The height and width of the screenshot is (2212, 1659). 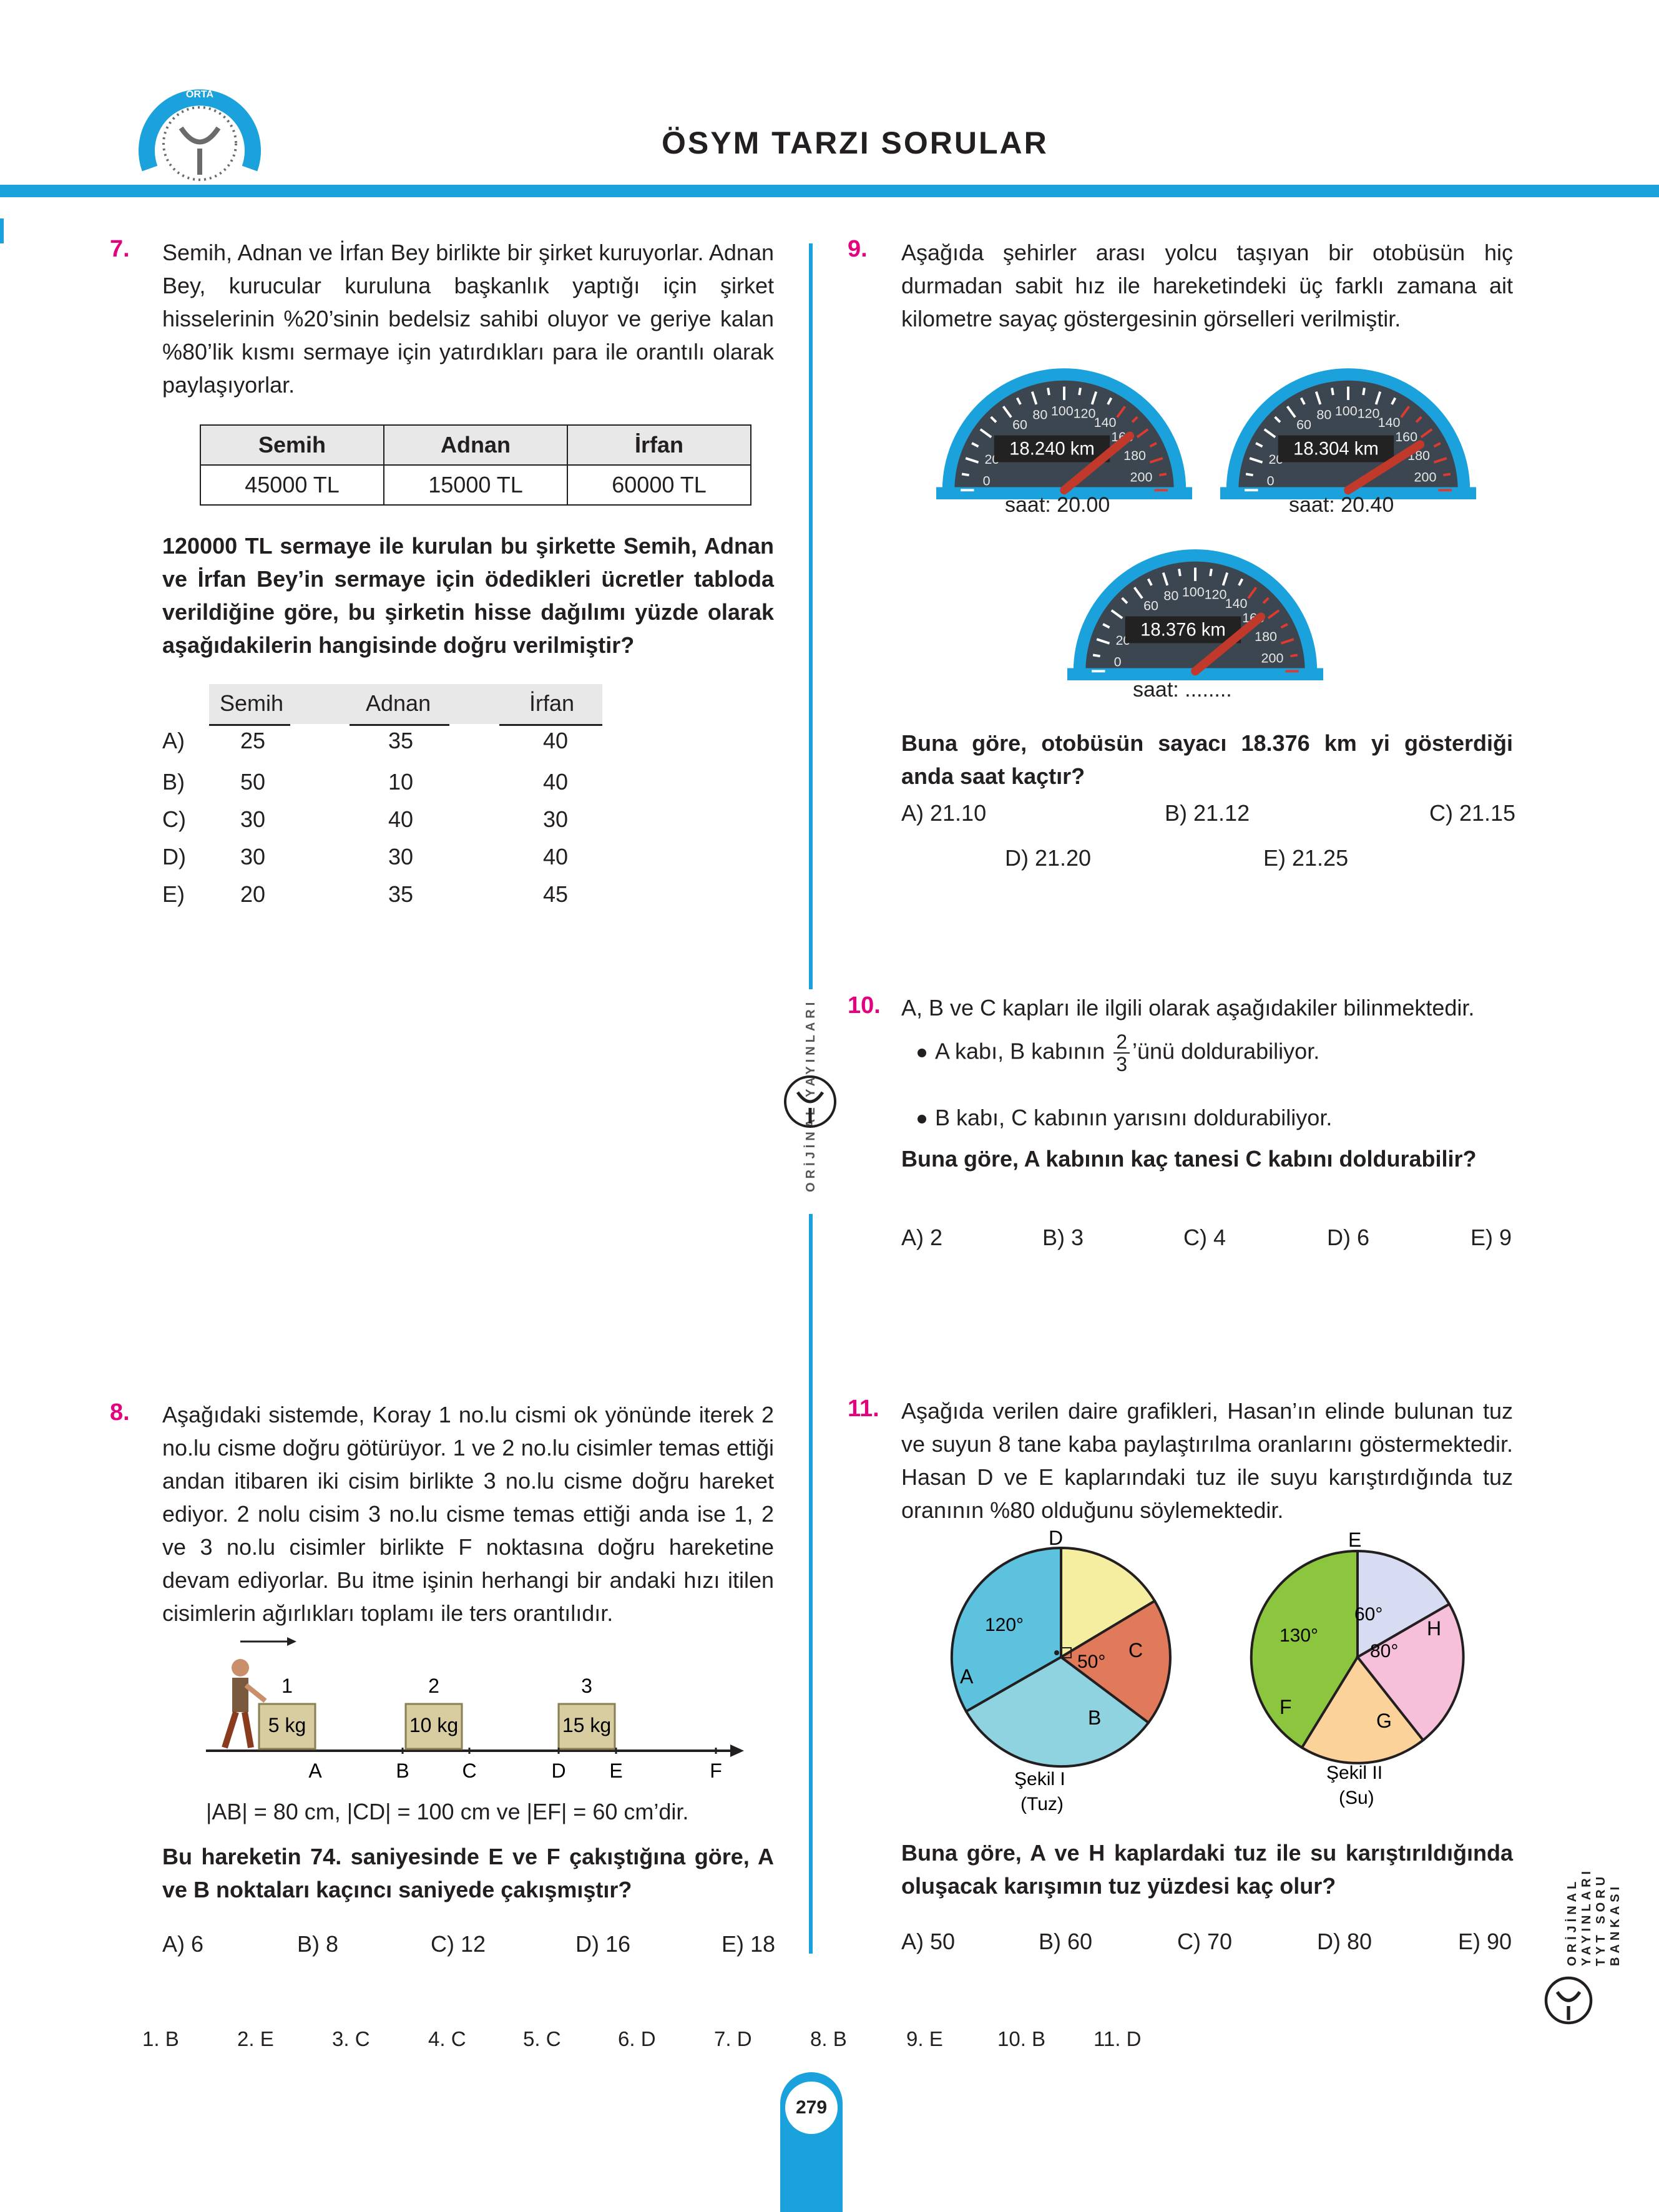 I want to click on q7-options-header-bg, so click(x=406, y=704).